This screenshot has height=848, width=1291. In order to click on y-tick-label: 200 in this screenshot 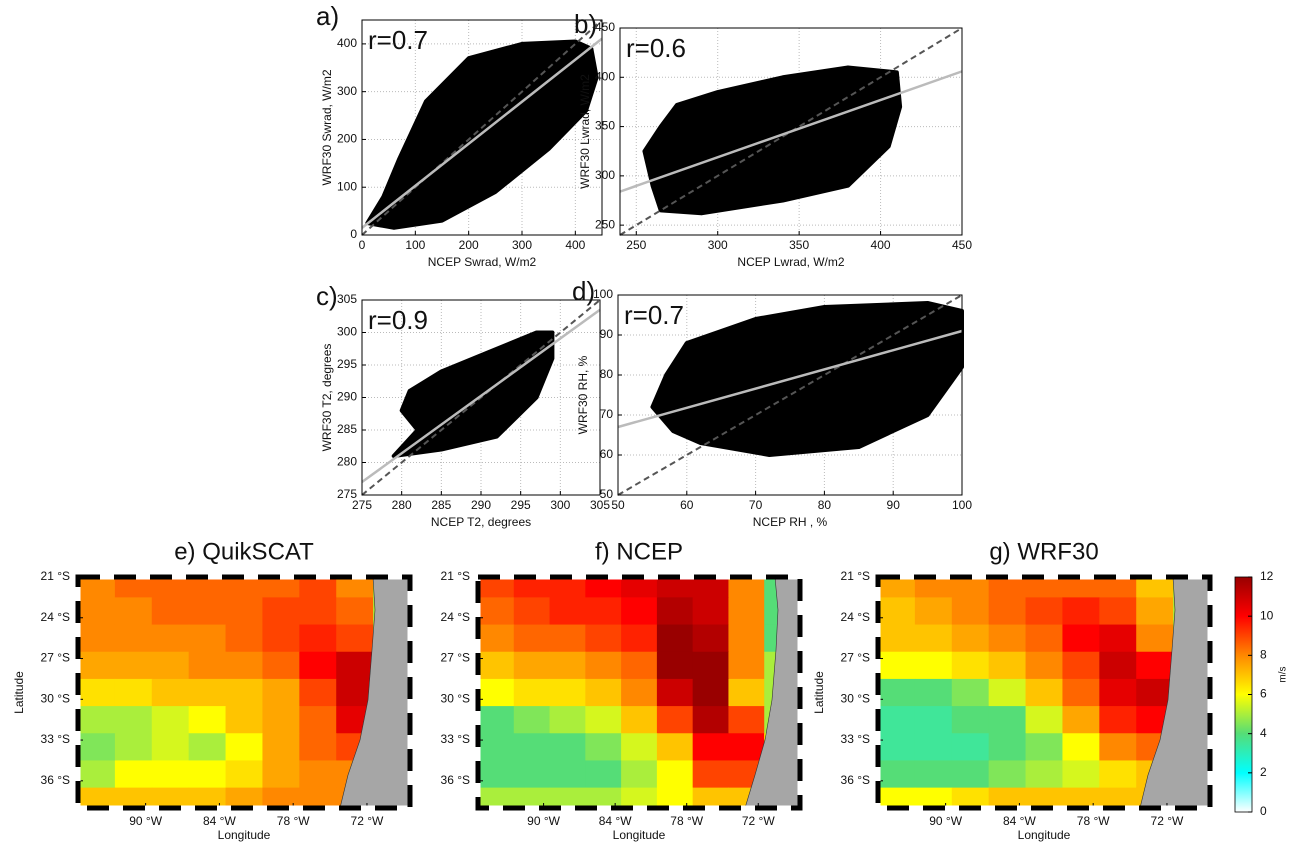, I will do `click(347, 139)`.